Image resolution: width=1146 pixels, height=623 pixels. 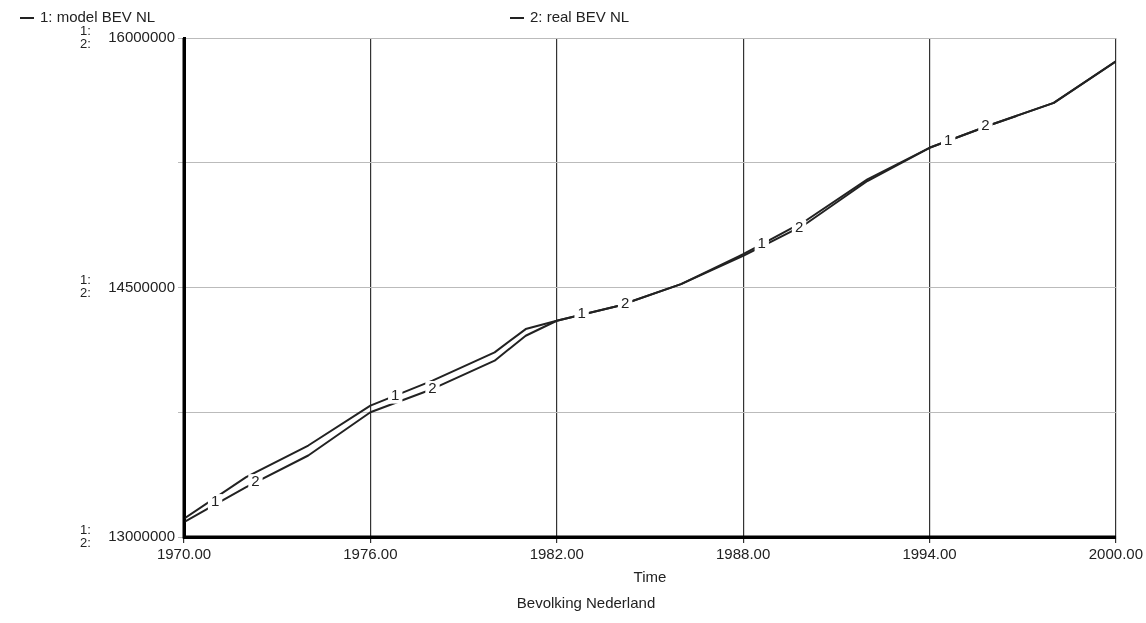 What do you see at coordinates (556, 554) in the screenshot?
I see `x-tick-label: 1982.00` at bounding box center [556, 554].